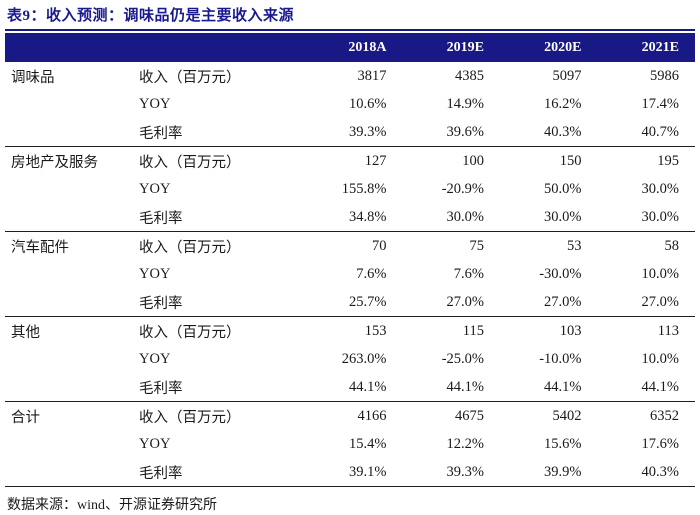 This screenshot has width=700, height=515. I want to click on table-row: YOY 10.6% 14.9% 16.2% 17.4%, so click(350, 104).